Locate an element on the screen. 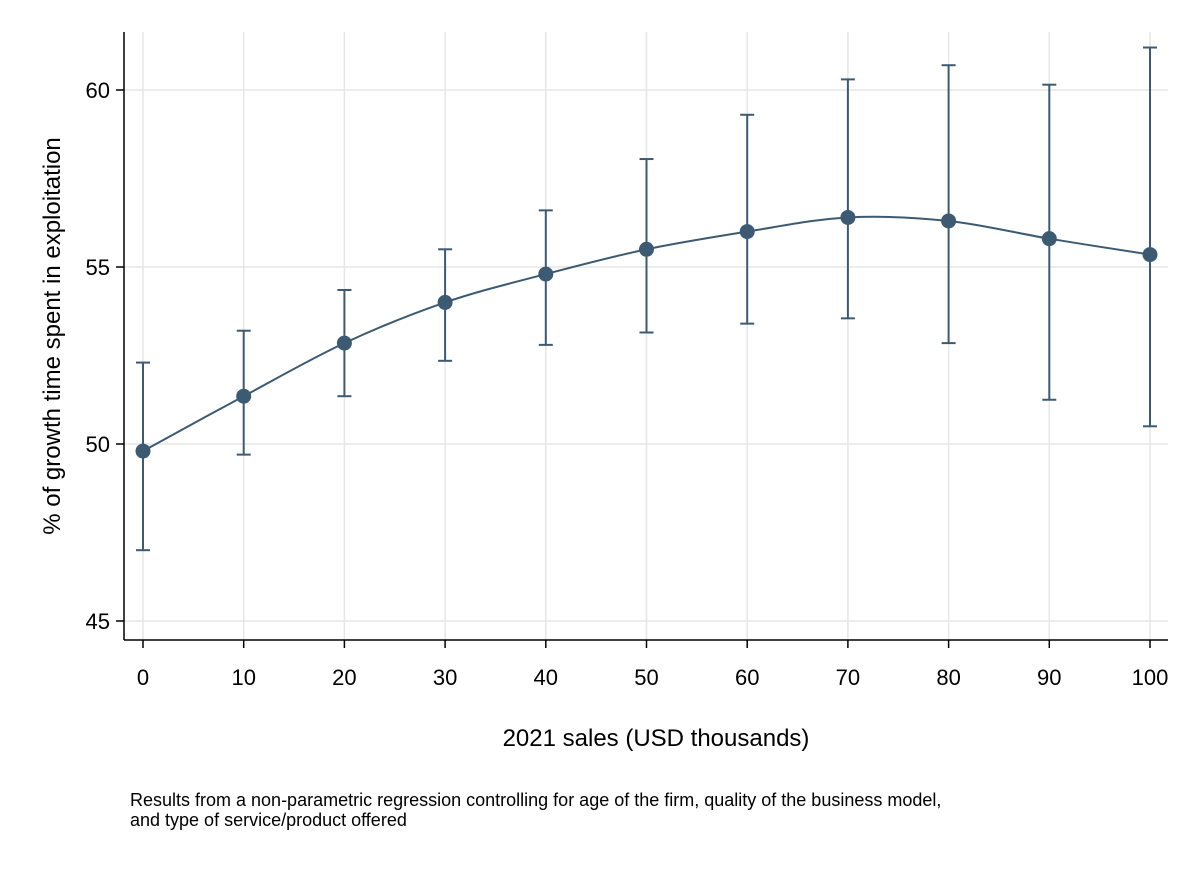 This screenshot has height=873, width=1200. x-tick-label: 50 is located at coordinates (646, 677).